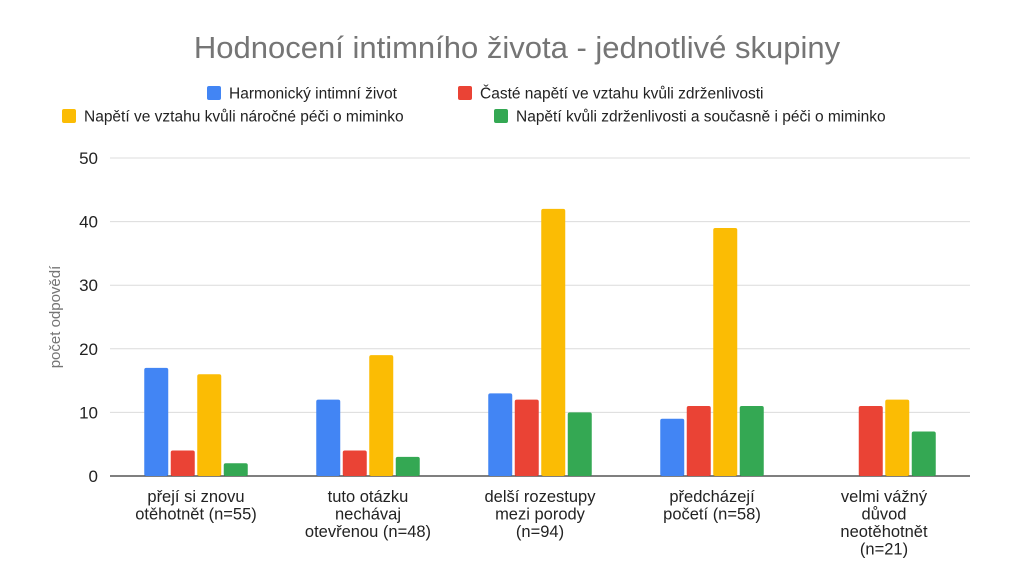 Image resolution: width=1024 pixels, height=580 pixels. I want to click on x-tick-label: otevřenou (n=48), so click(368, 532).